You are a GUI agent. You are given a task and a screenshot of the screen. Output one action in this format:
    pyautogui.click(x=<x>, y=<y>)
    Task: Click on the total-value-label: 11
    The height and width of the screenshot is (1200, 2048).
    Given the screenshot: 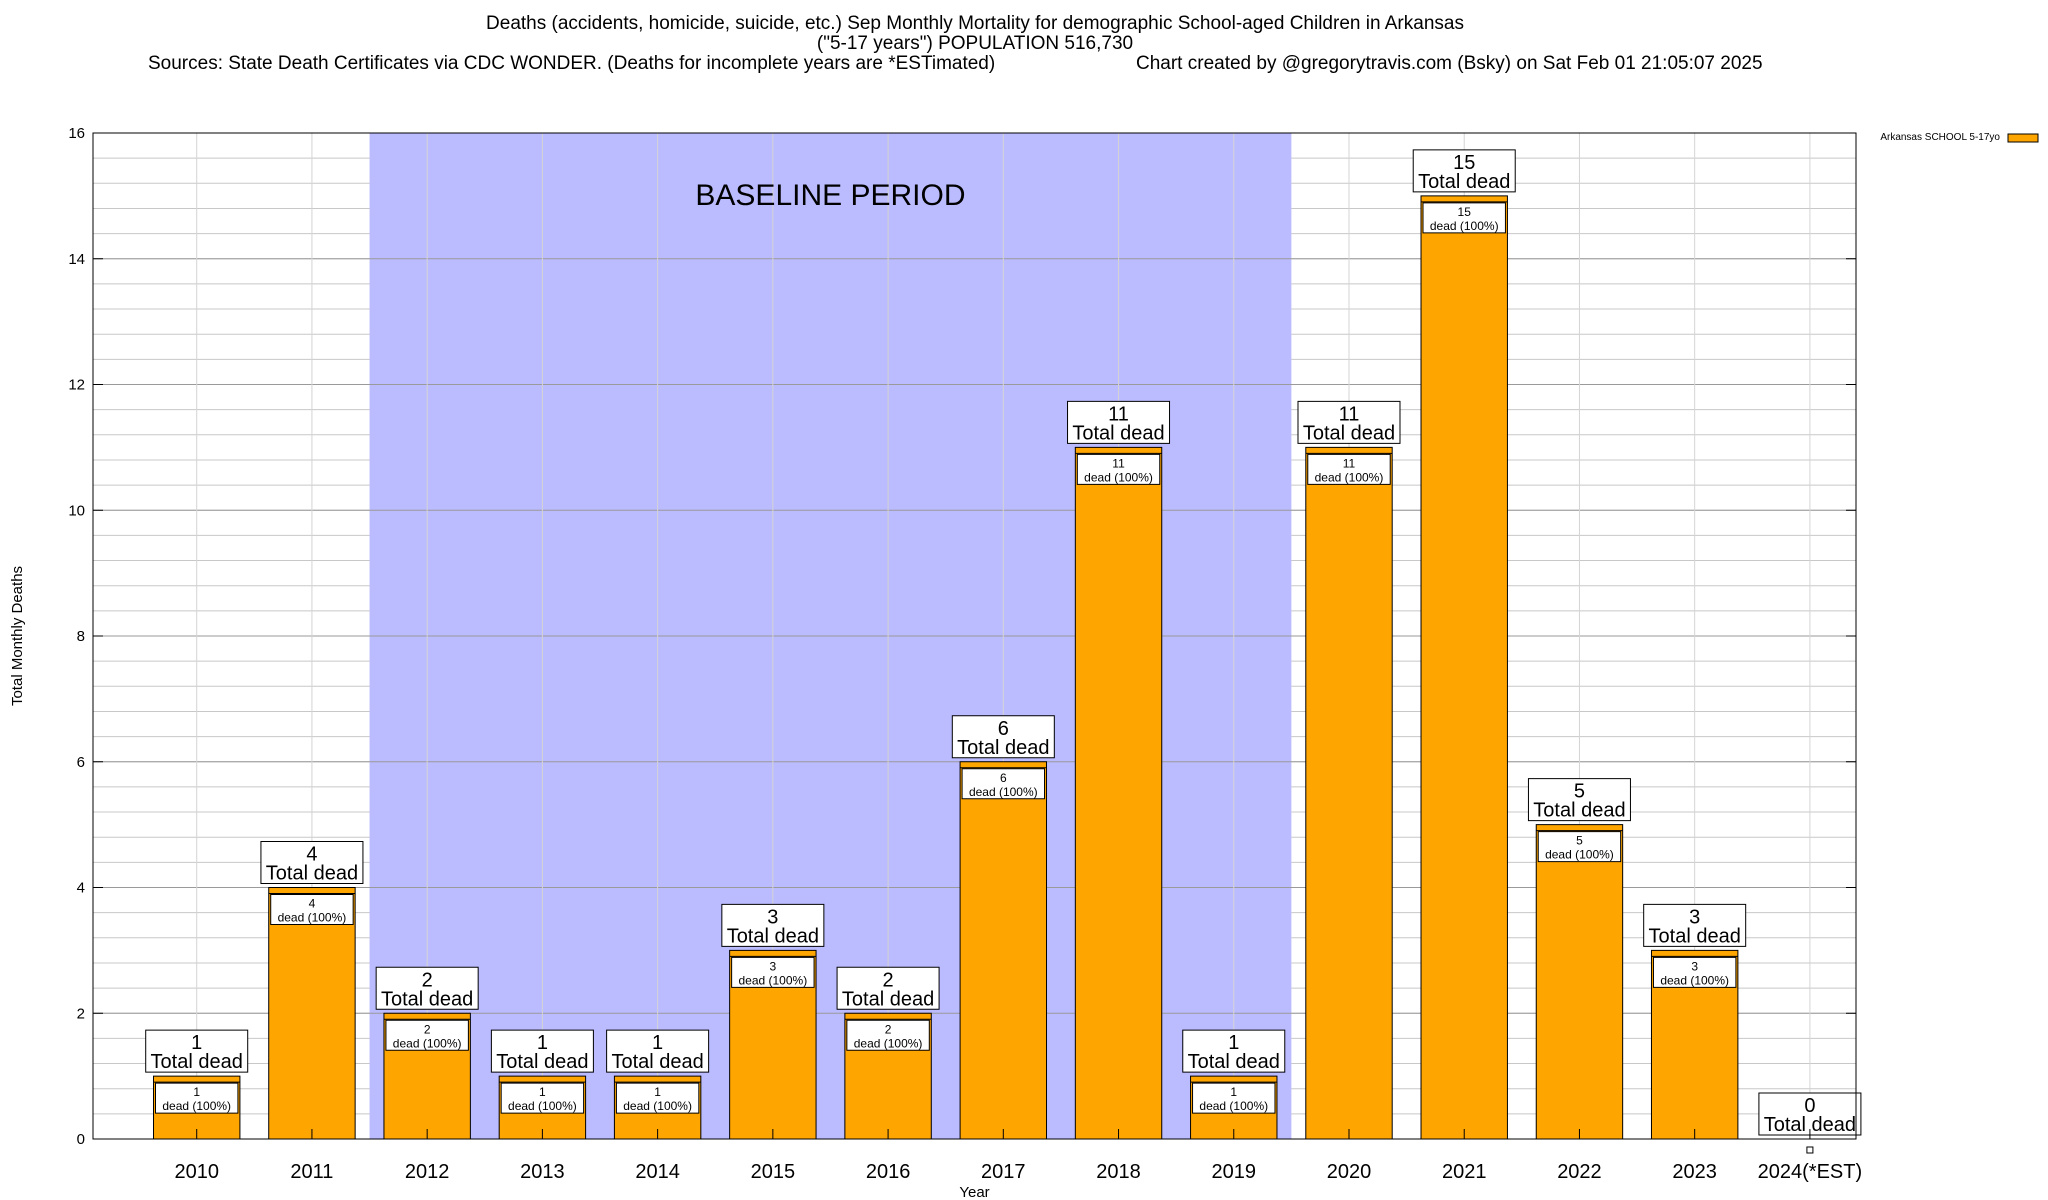 What is the action you would take?
    pyautogui.click(x=1118, y=414)
    